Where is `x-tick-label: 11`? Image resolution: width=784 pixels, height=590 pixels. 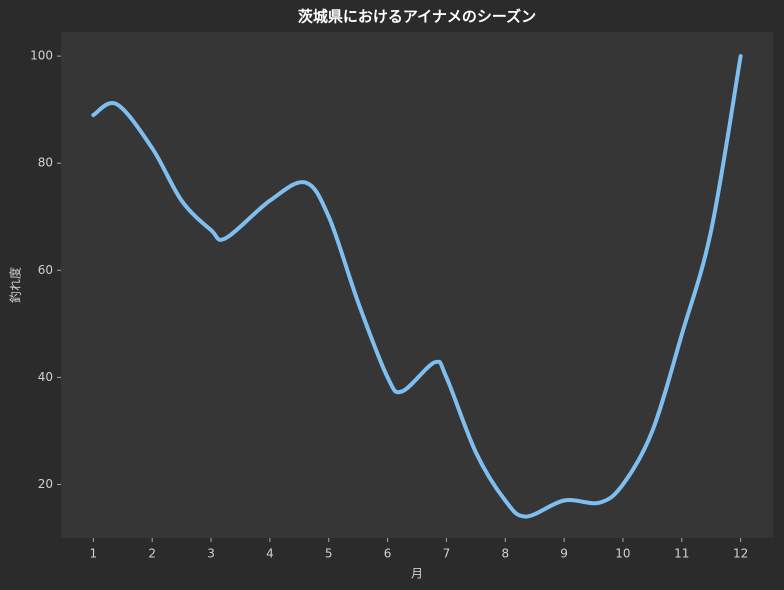
x-tick-label: 11 is located at coordinates (681, 554).